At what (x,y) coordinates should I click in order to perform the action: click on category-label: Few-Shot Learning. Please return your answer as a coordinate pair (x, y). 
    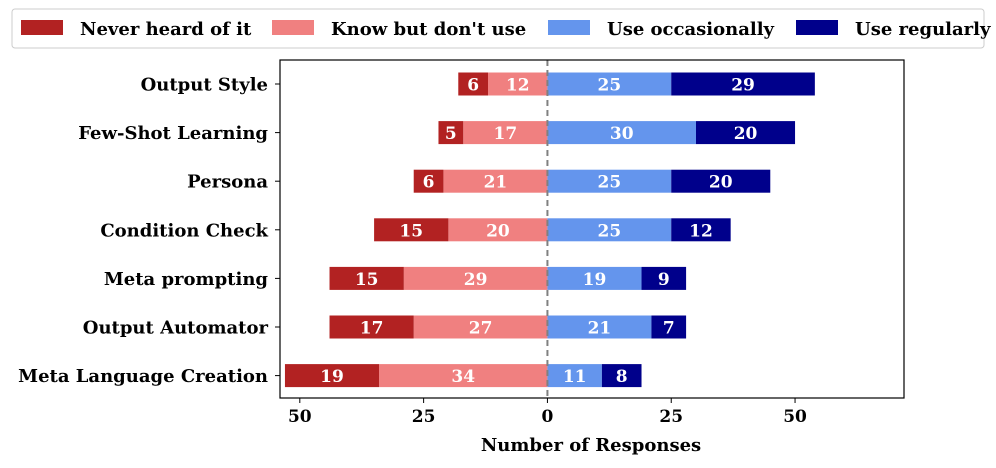
    Looking at the image, I should click on (173, 133).